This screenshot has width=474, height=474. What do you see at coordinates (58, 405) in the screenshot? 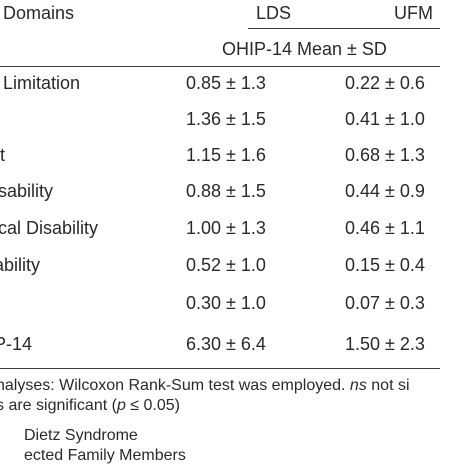
I see `footnote-significance-text: s are significant (` at bounding box center [58, 405].